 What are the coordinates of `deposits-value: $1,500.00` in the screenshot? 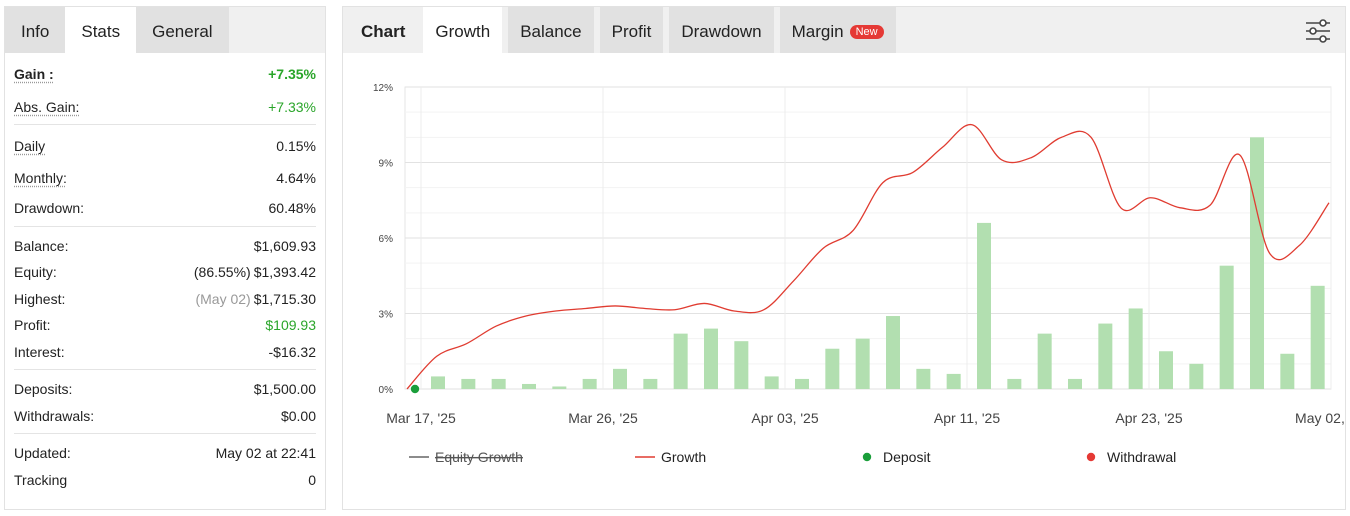 It's located at (284, 389).